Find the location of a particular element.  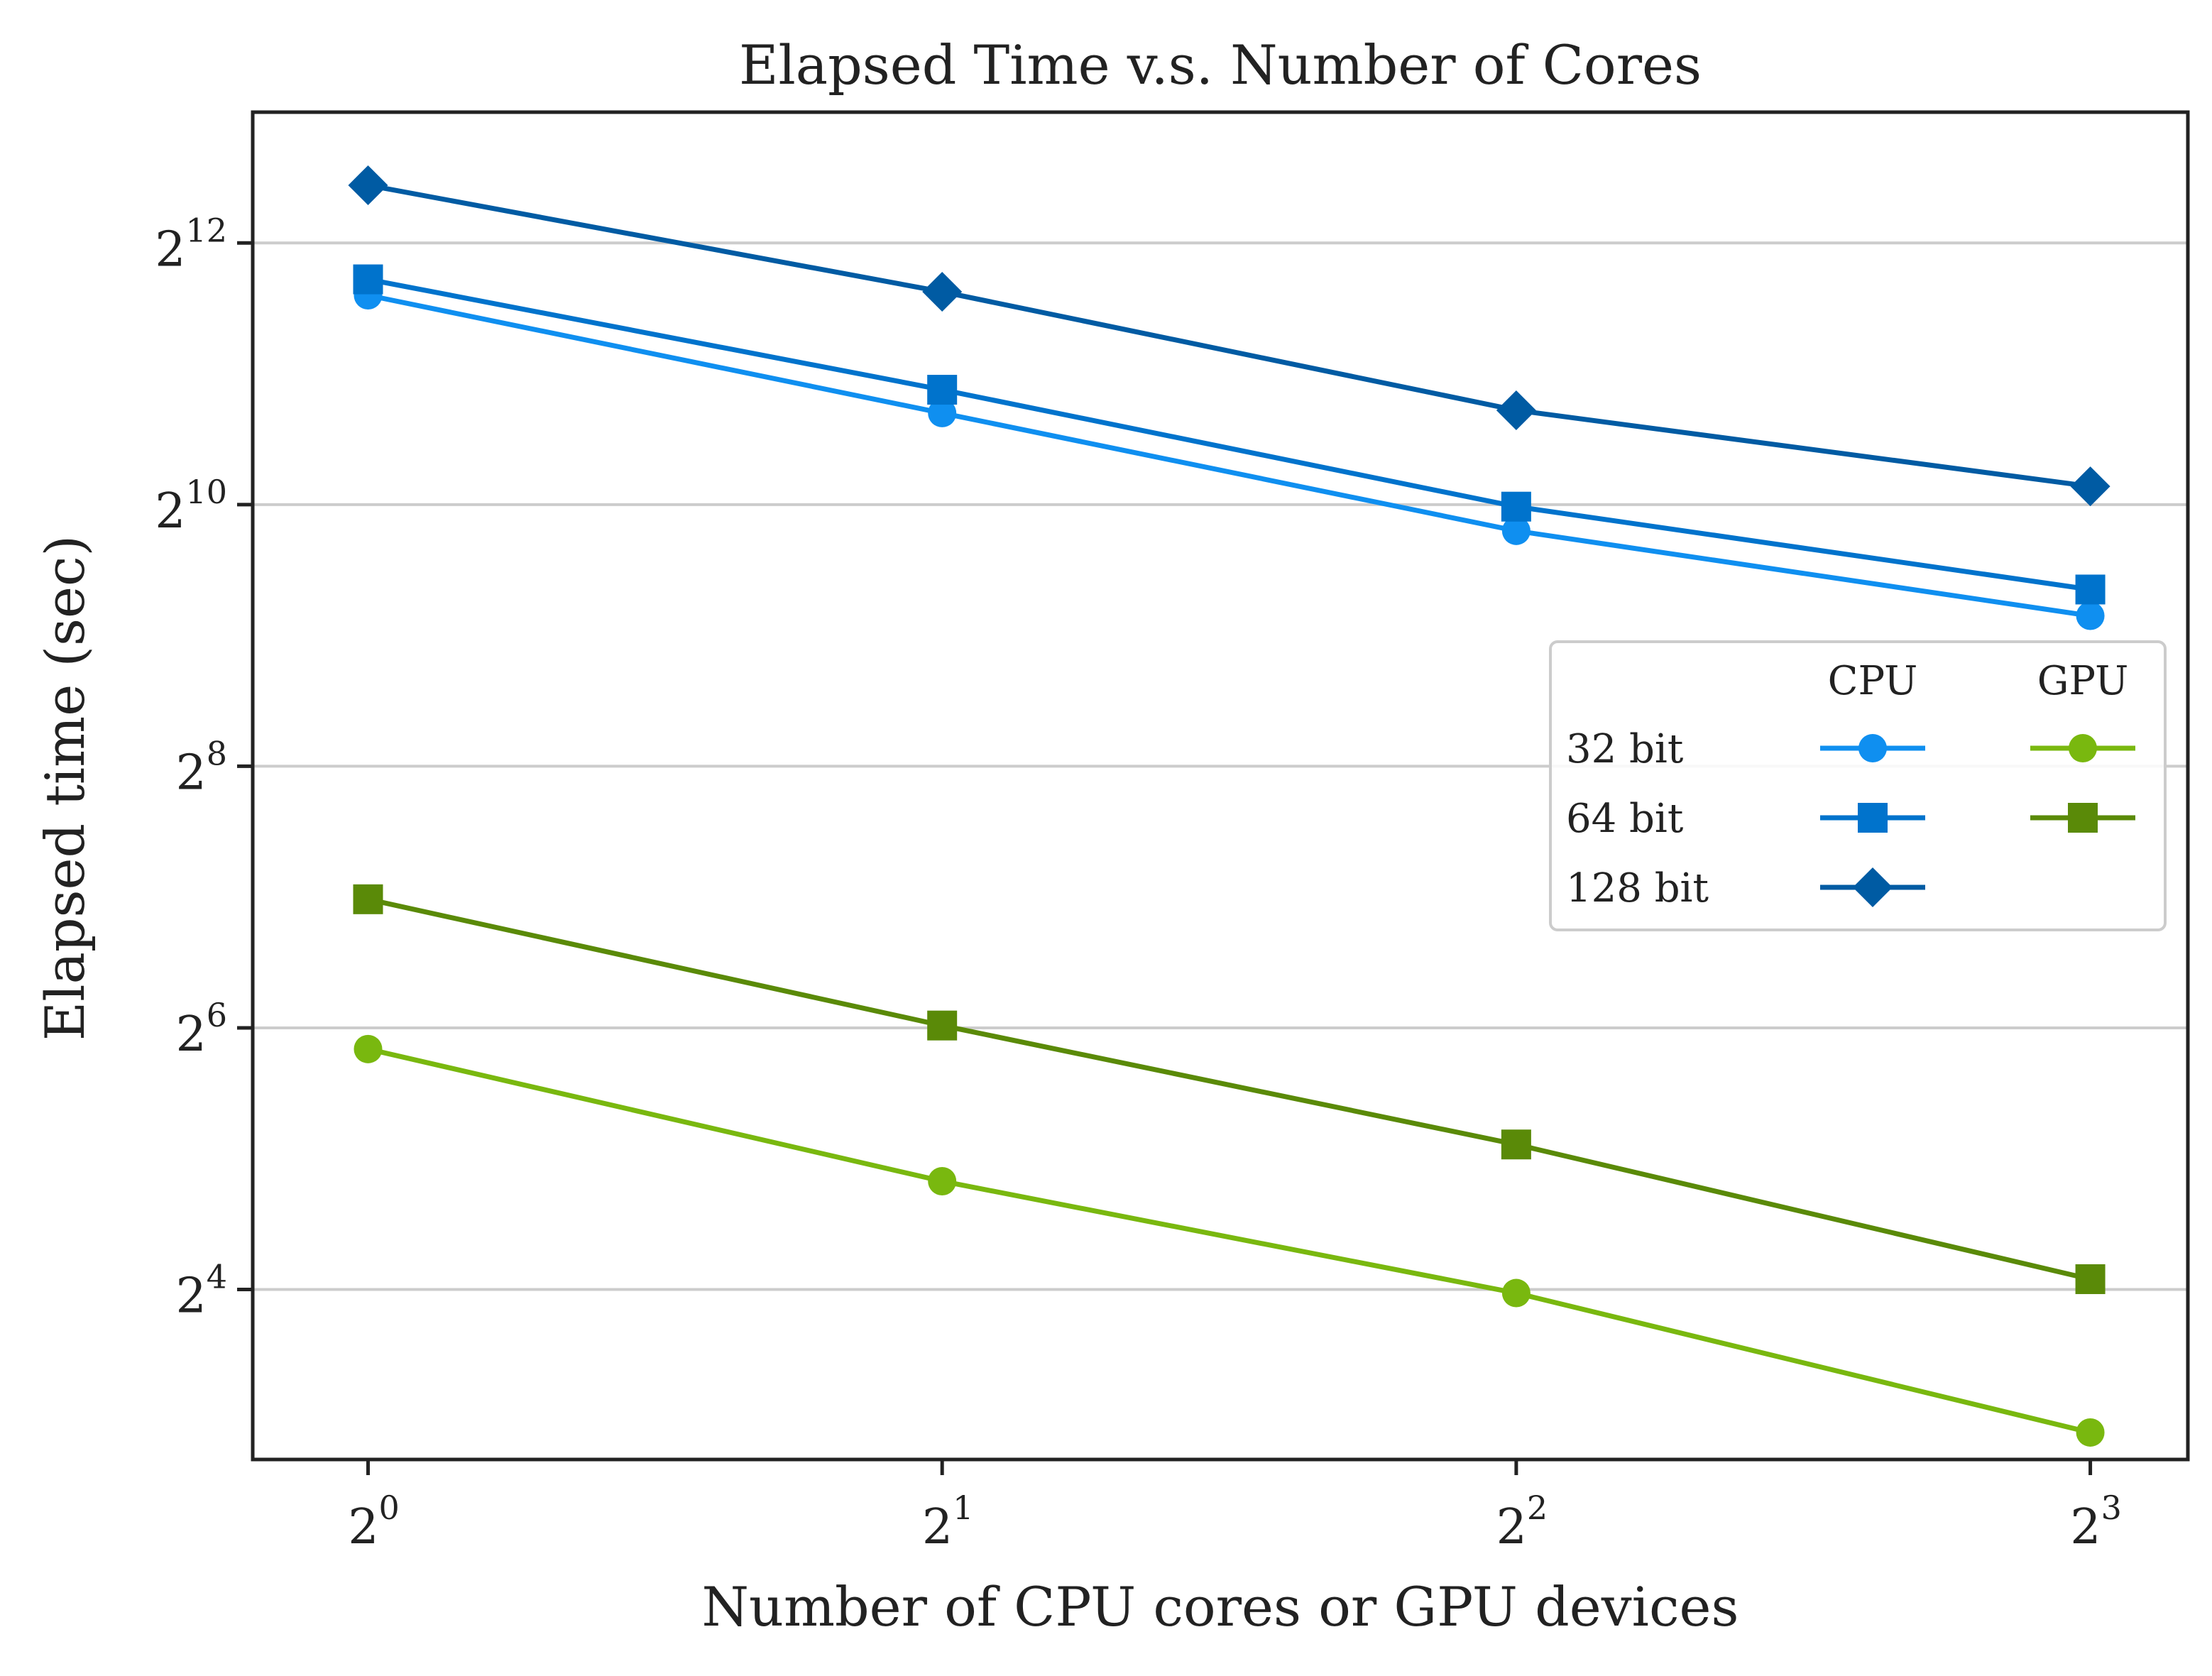

legend: CPU GPU 32 bit 64 bit 128 bit is located at coordinates (1858, 785).